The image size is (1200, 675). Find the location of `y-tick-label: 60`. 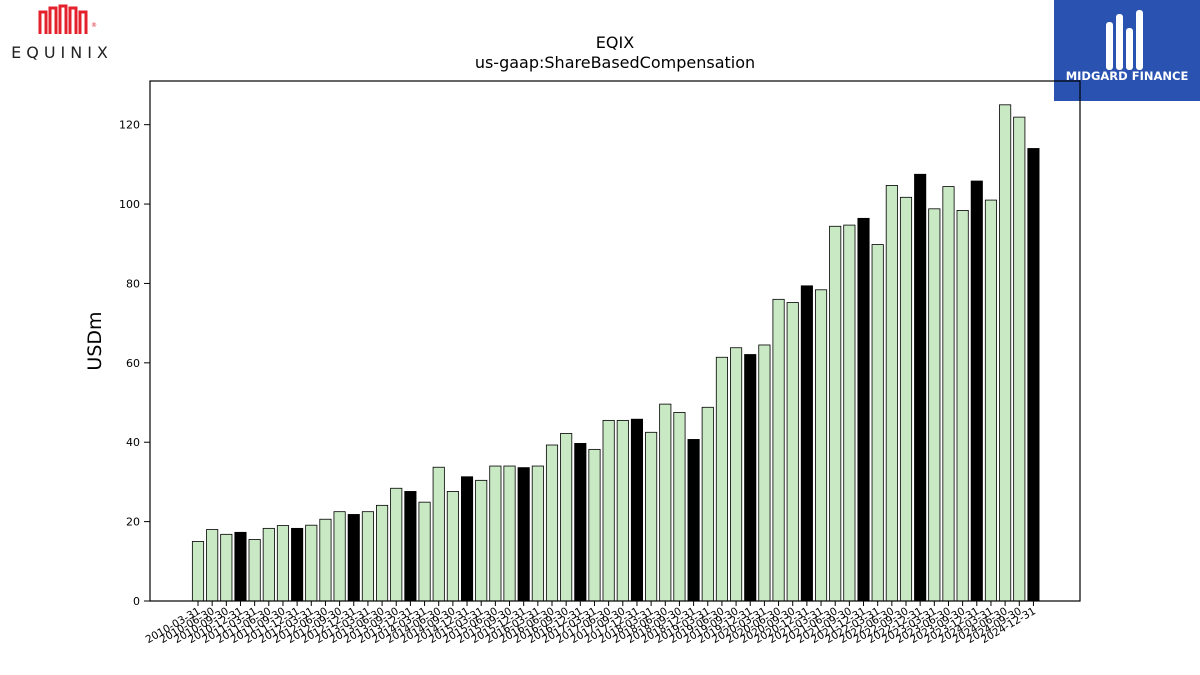

y-tick-label: 60 is located at coordinates (133, 363).